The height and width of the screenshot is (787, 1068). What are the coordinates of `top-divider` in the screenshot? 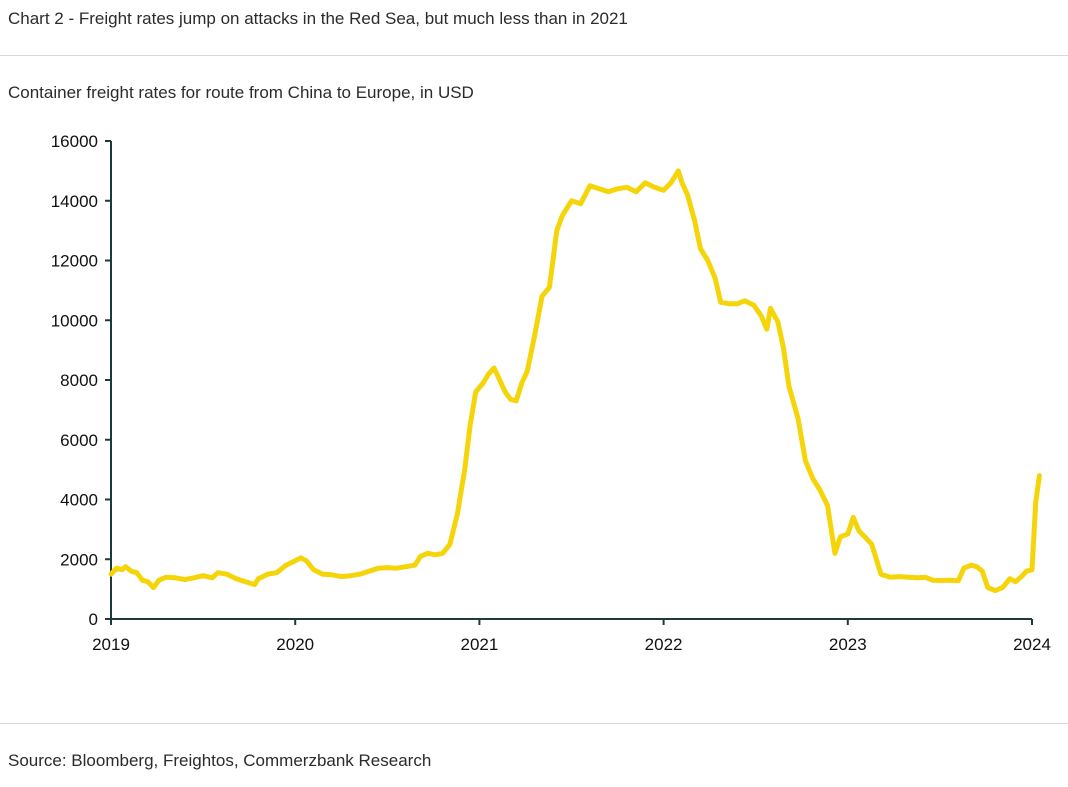 It's located at (534, 55).